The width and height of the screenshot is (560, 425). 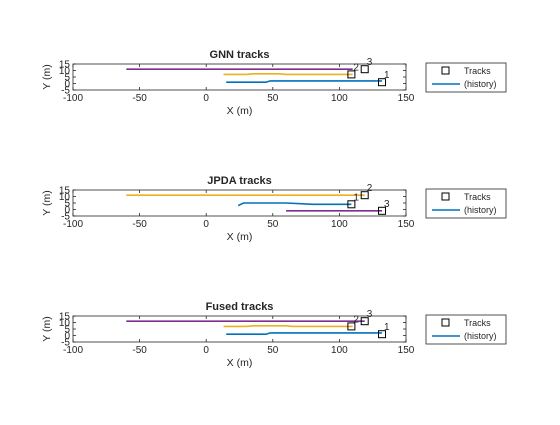 I want to click on chart-title: GNN tracks, so click(x=240, y=55).